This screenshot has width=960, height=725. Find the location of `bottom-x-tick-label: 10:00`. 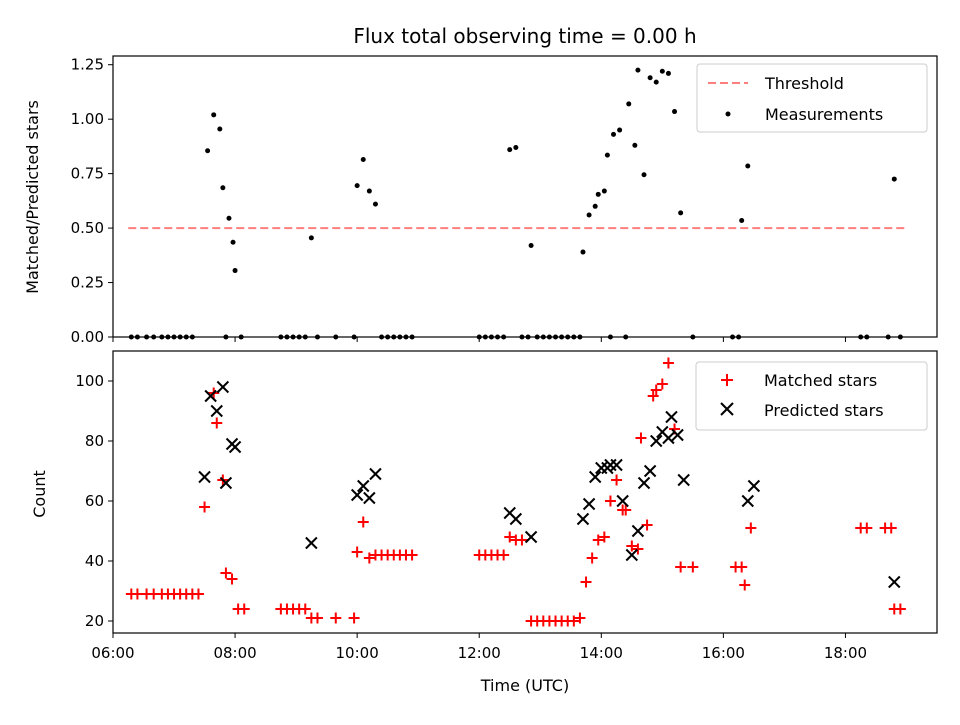

bottom-x-tick-label: 10:00 is located at coordinates (357, 653).